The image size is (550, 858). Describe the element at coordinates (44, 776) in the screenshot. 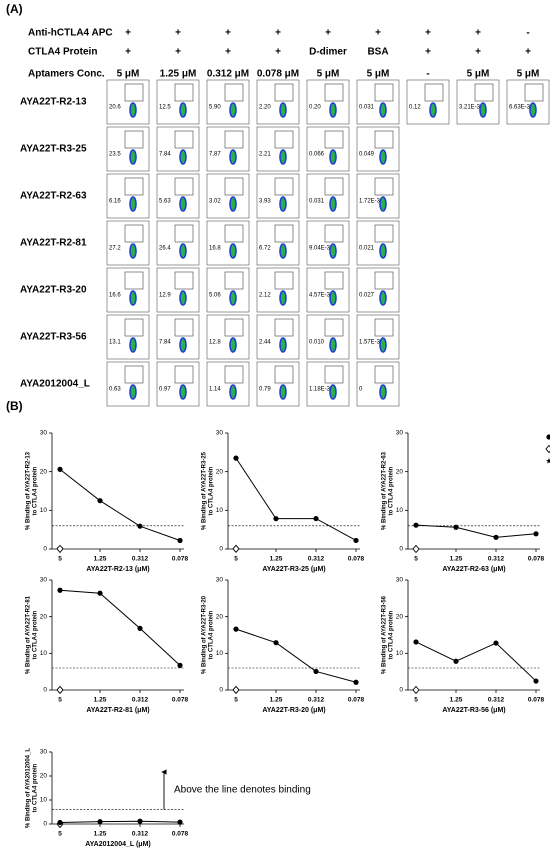

I see `y-tick-label: 20` at that location.